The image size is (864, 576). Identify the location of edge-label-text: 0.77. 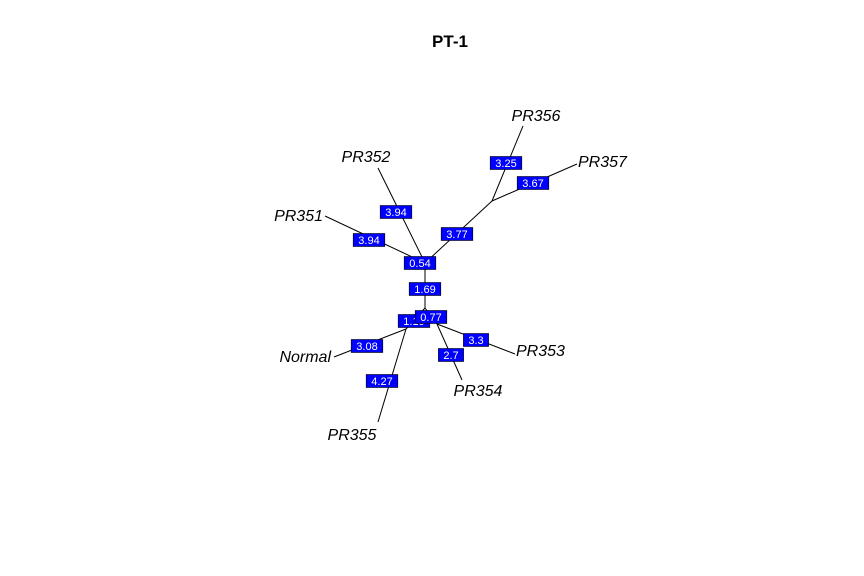
(430, 318).